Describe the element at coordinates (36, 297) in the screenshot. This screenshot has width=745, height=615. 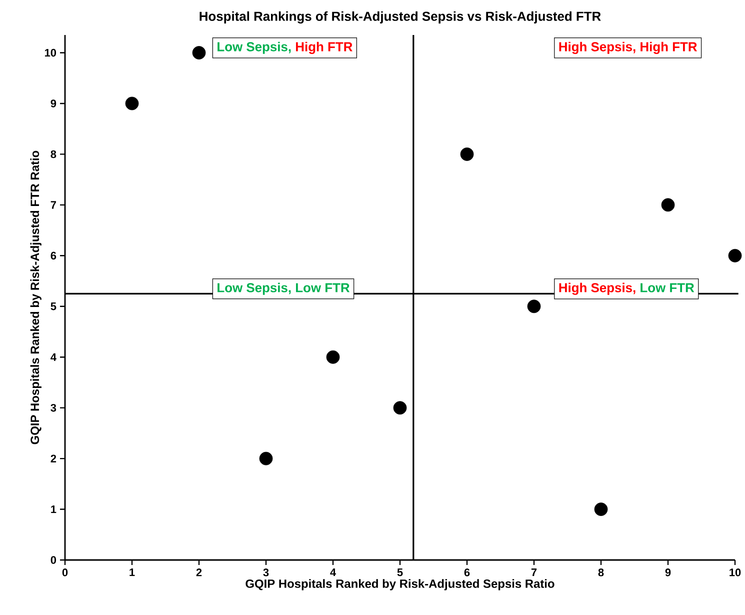
I see `y-axis-title: GQIP Hospitals Ranked by Risk-Adjusted FTR Ratio` at that location.